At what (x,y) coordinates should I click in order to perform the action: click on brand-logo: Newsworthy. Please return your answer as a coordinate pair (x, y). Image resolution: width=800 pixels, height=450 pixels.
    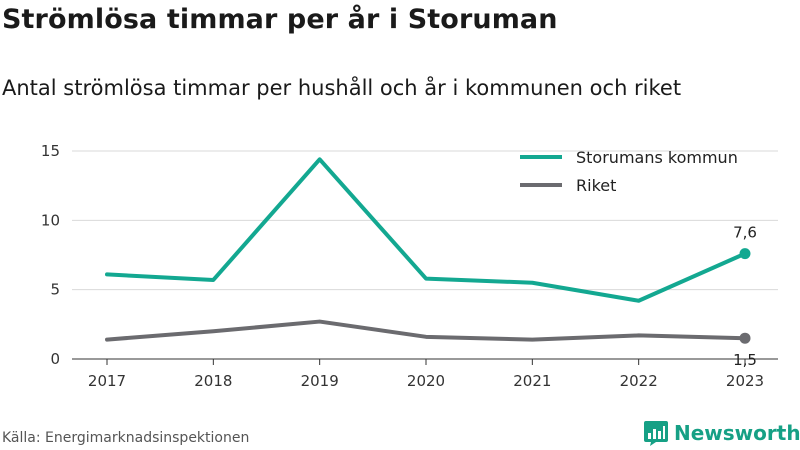
    Looking at the image, I should click on (722, 433).